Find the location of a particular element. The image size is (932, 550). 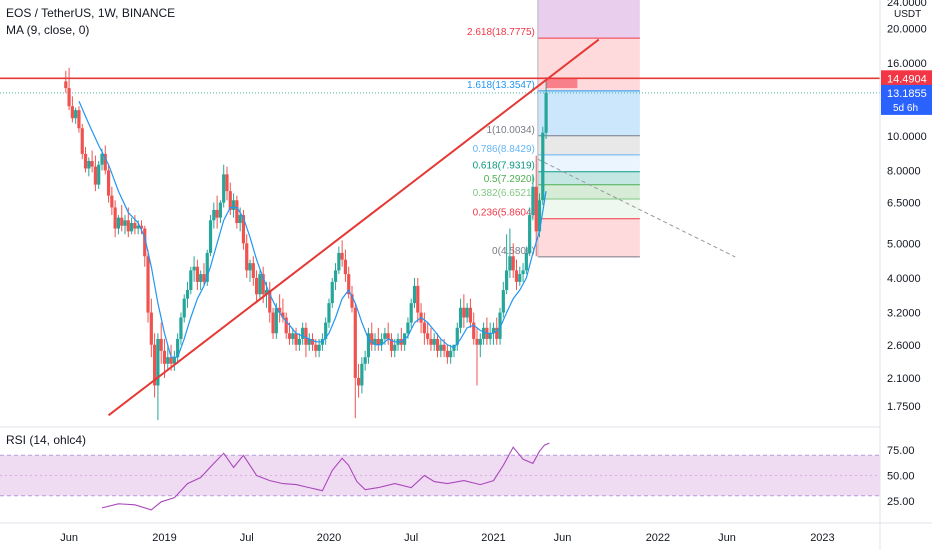

price-tick-label: 5.0000 is located at coordinates (904, 244).